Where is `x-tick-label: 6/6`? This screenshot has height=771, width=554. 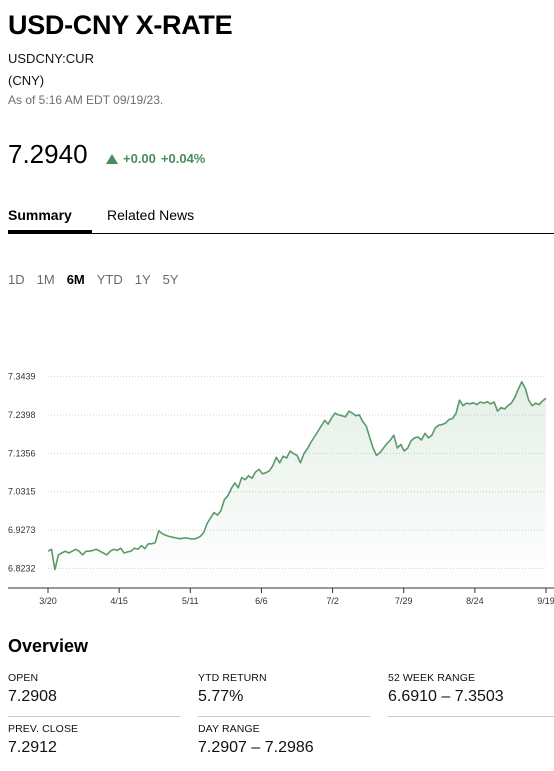
x-tick-label: 6/6 is located at coordinates (261, 601).